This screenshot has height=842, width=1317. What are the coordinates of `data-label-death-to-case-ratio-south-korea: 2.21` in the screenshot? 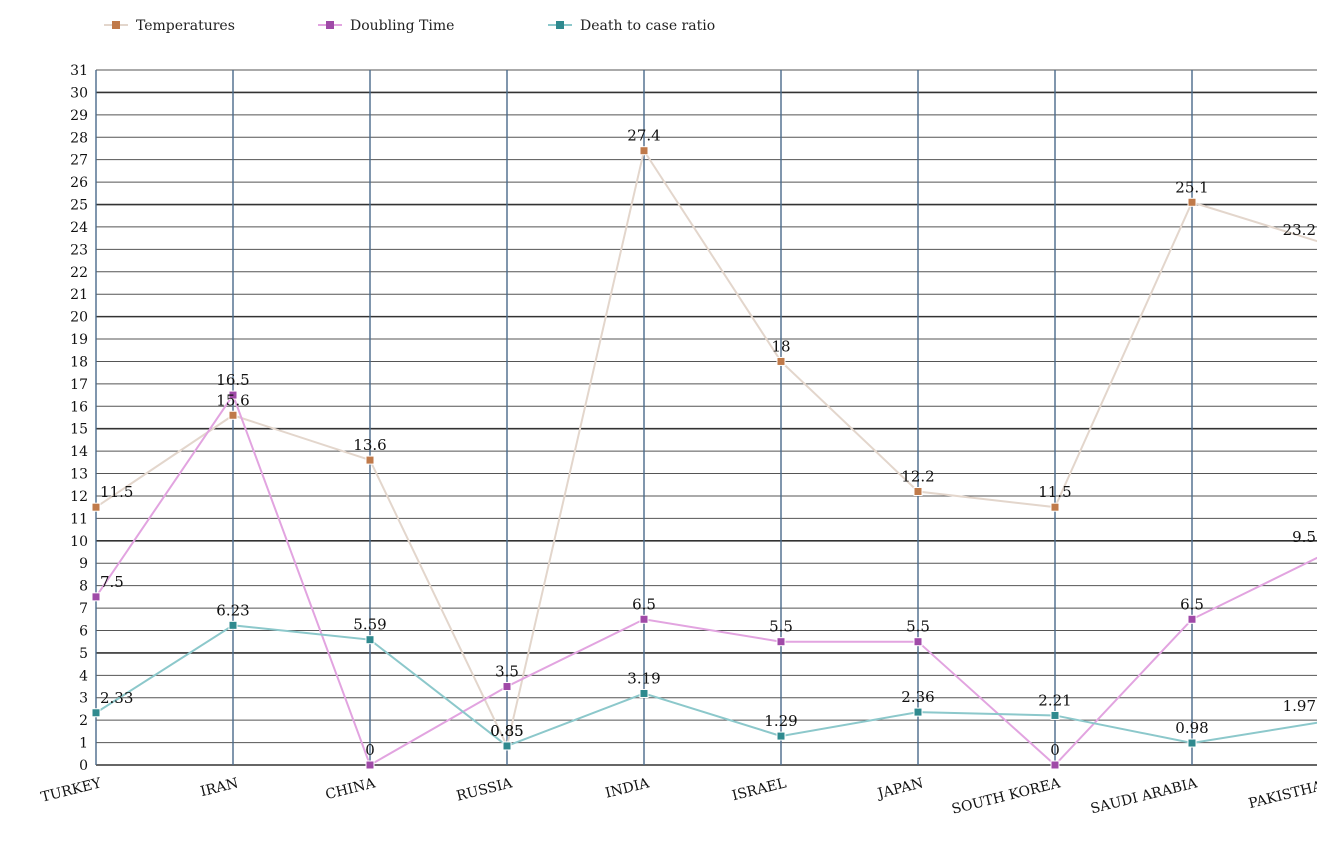 It's located at (1054, 700).